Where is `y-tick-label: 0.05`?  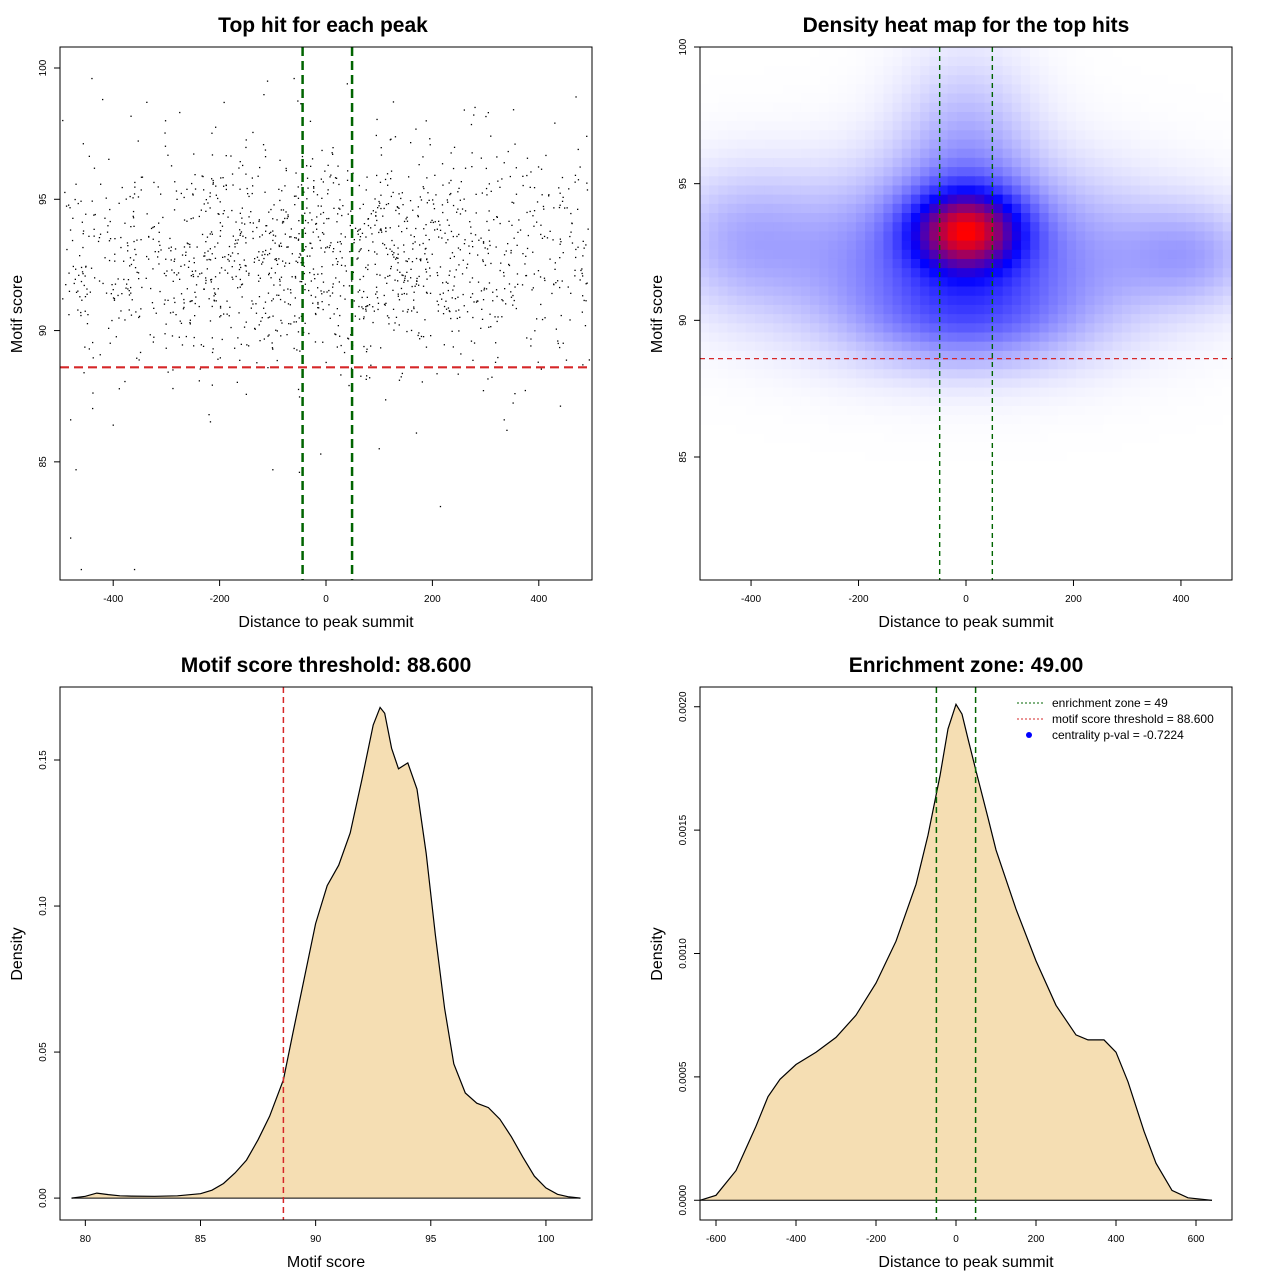
y-tick-label: 0.05 is located at coordinates (43, 1052).